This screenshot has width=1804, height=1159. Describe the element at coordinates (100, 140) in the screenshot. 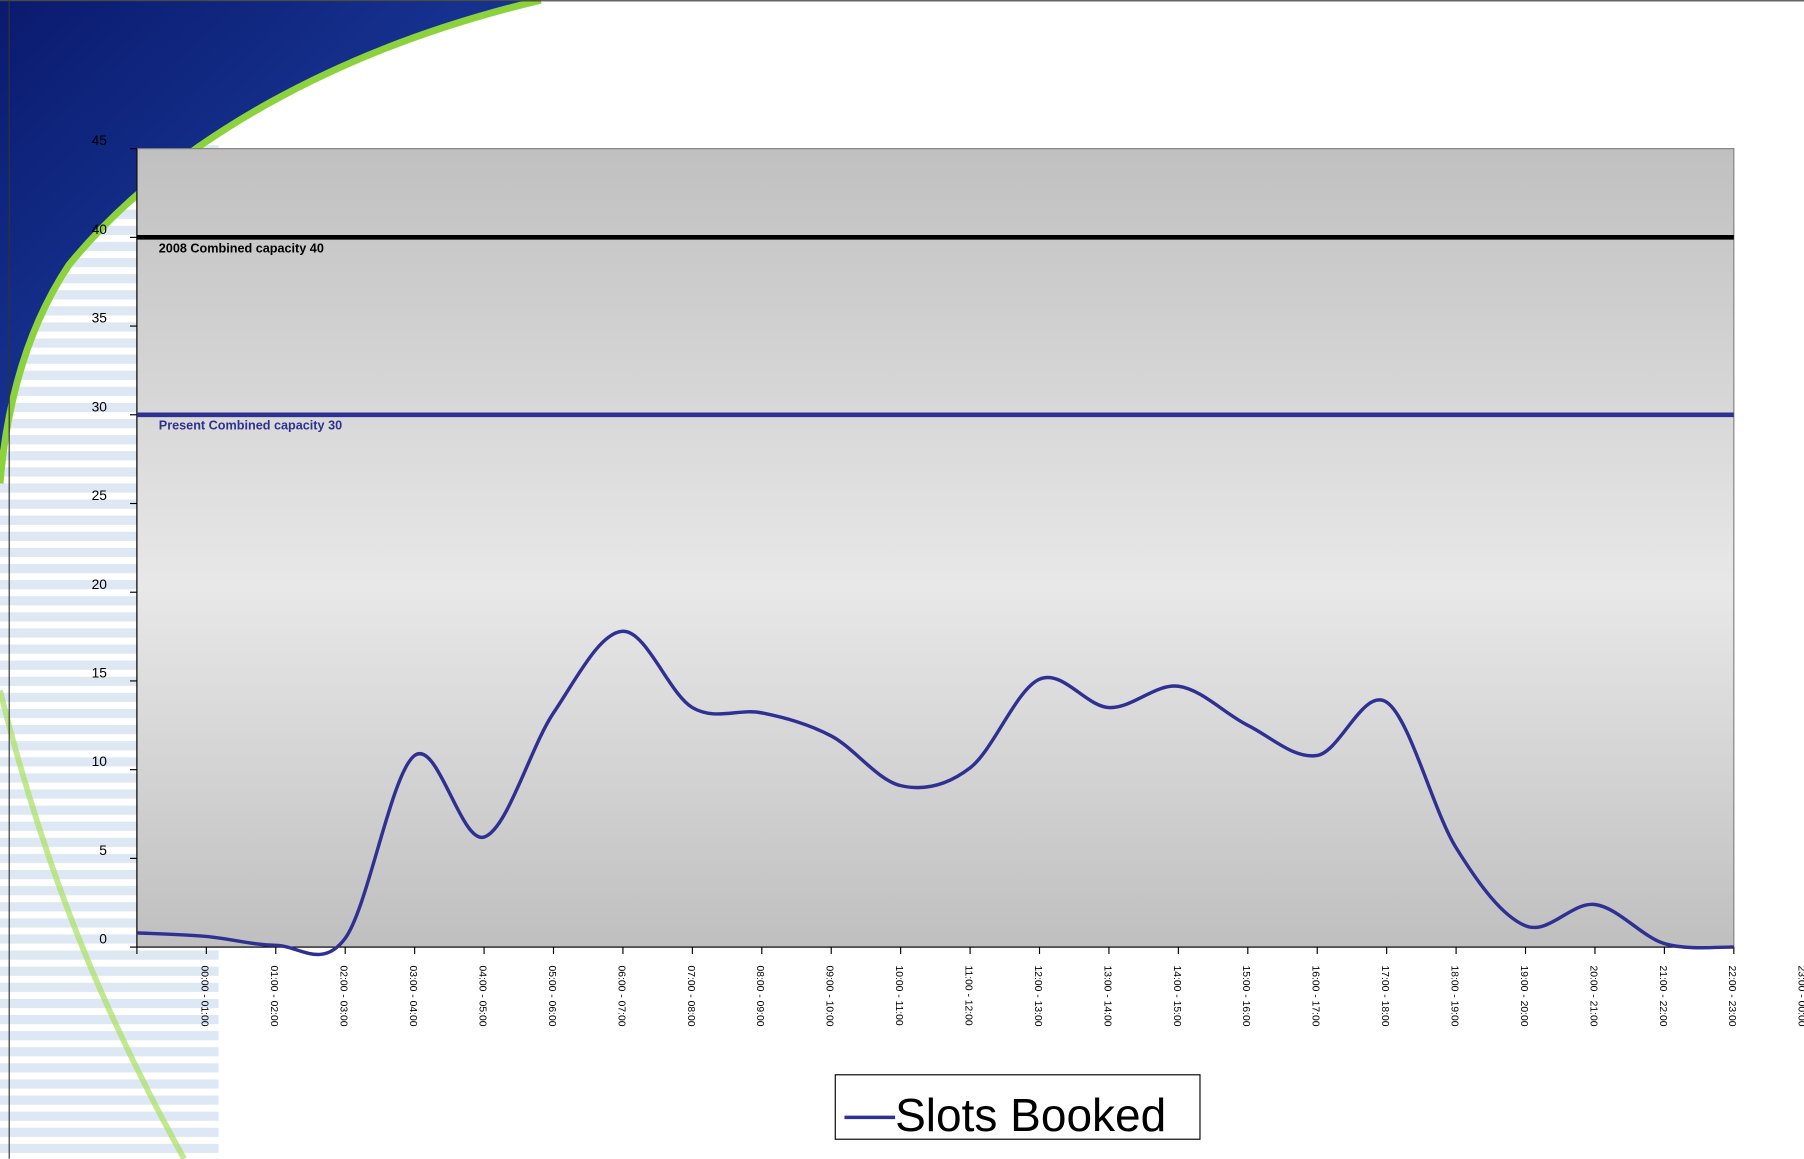

I see `y-tick-label: 45` at that location.